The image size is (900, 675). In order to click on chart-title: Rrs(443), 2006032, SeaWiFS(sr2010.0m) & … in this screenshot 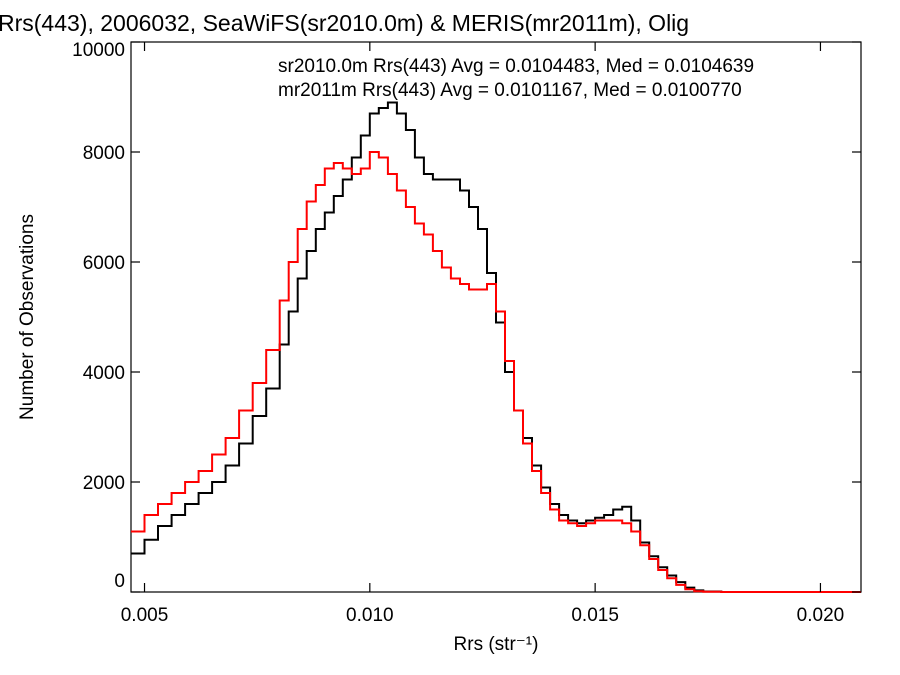, I will do `click(344, 23)`.